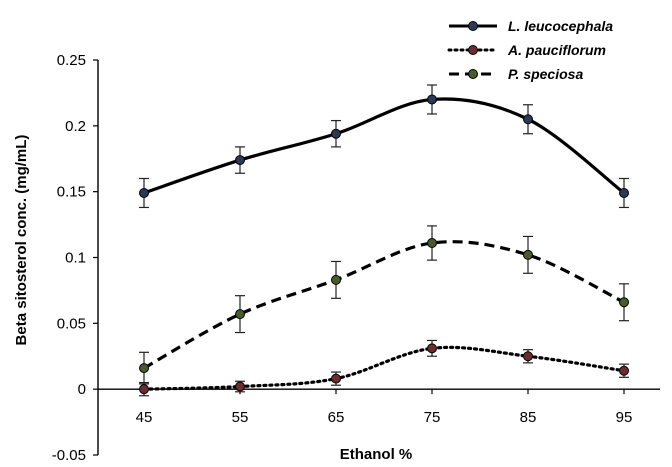 This screenshot has height=467, width=672. I want to click on y-tick-label: 0, so click(82, 389).